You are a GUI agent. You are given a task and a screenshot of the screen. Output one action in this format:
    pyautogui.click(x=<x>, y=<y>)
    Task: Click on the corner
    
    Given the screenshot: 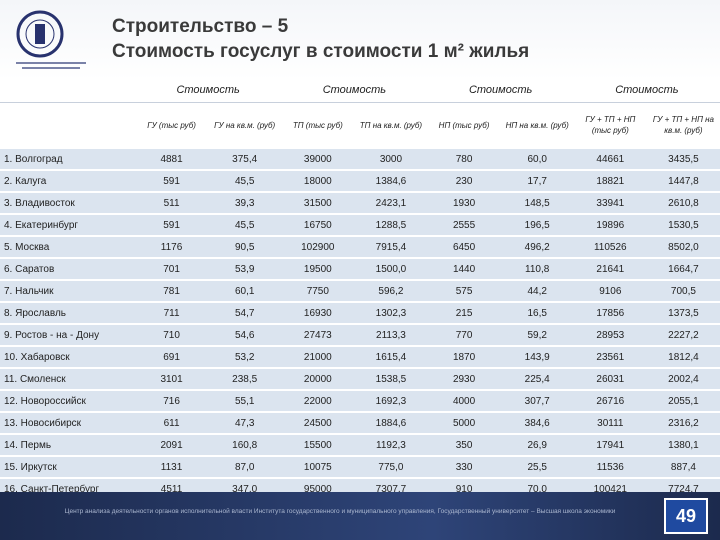 What is the action you would take?
    pyautogui.click(x=67, y=126)
    